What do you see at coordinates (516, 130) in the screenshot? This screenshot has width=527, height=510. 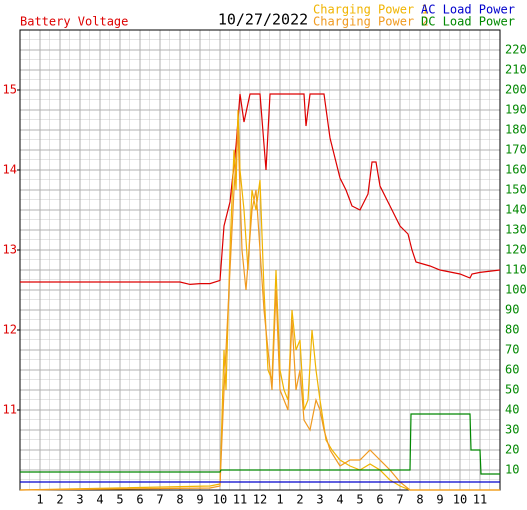 I see `y2-tick-label: 180` at bounding box center [516, 130].